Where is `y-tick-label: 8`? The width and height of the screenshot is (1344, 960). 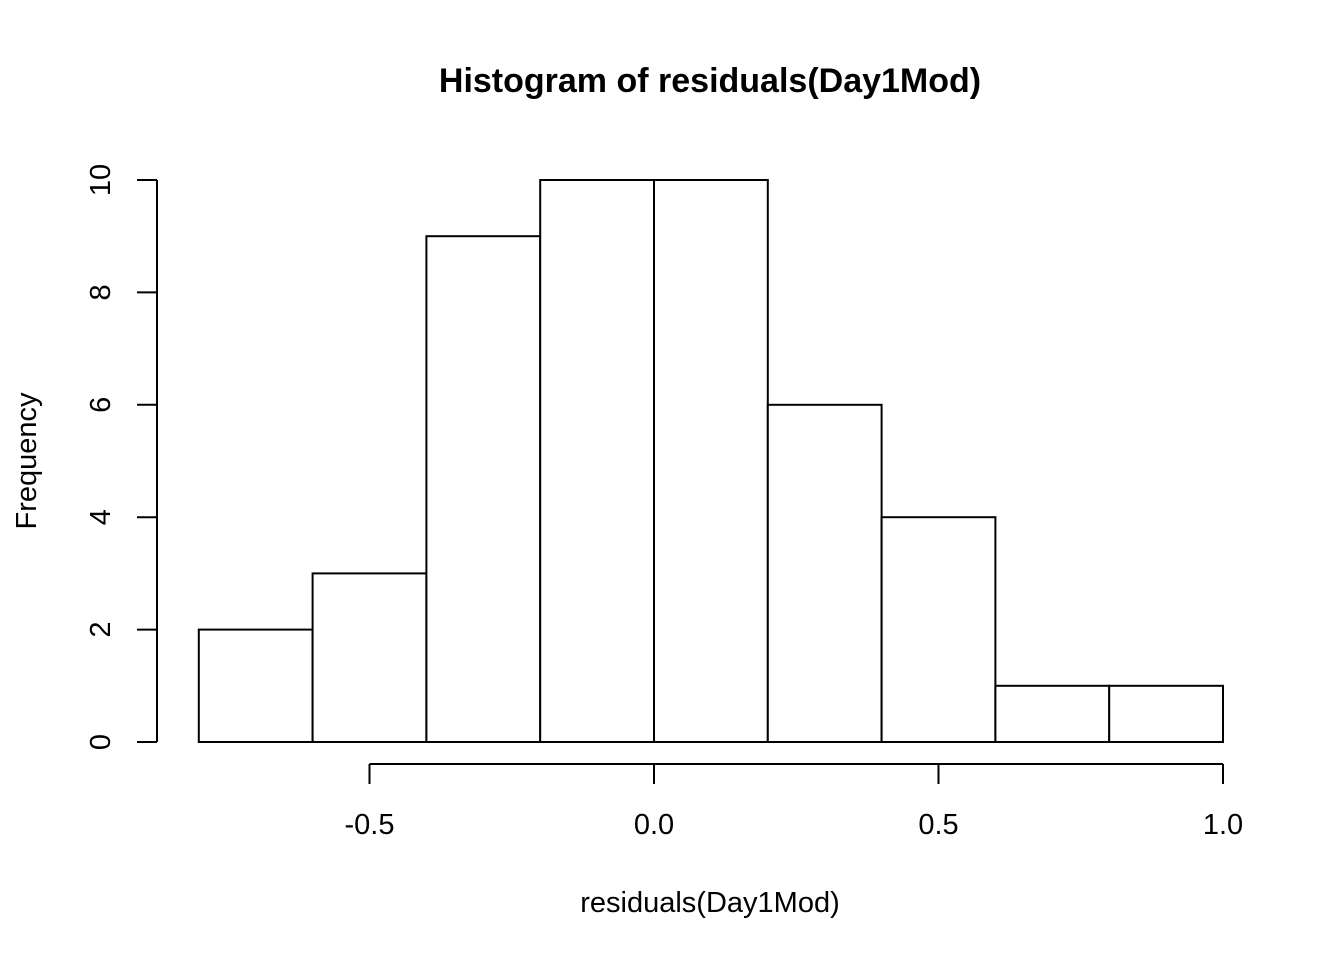 y-tick-label: 8 is located at coordinates (101, 292).